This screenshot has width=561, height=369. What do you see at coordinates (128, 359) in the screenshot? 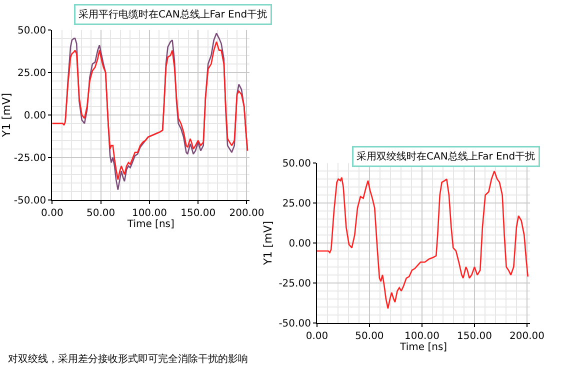
I see `text: 对双绞线，采用差分接收形式即可完全消除干扰的影响` at bounding box center [128, 359].